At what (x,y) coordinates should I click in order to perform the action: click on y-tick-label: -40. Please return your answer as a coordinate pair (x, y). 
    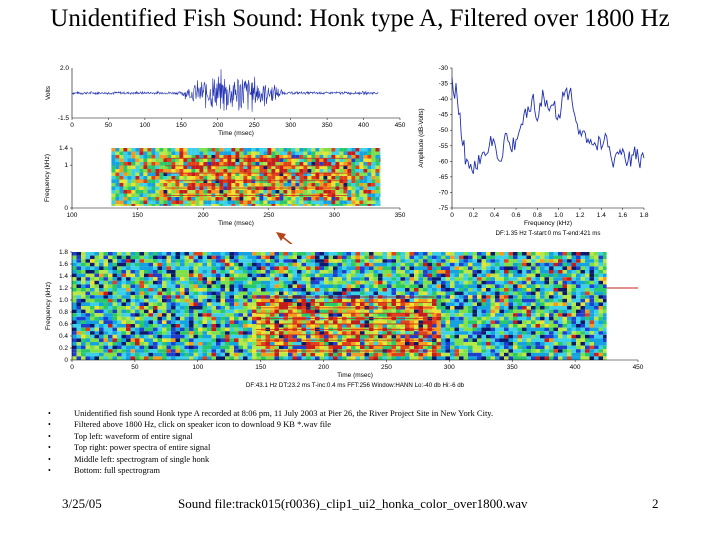
    Looking at the image, I should click on (444, 99).